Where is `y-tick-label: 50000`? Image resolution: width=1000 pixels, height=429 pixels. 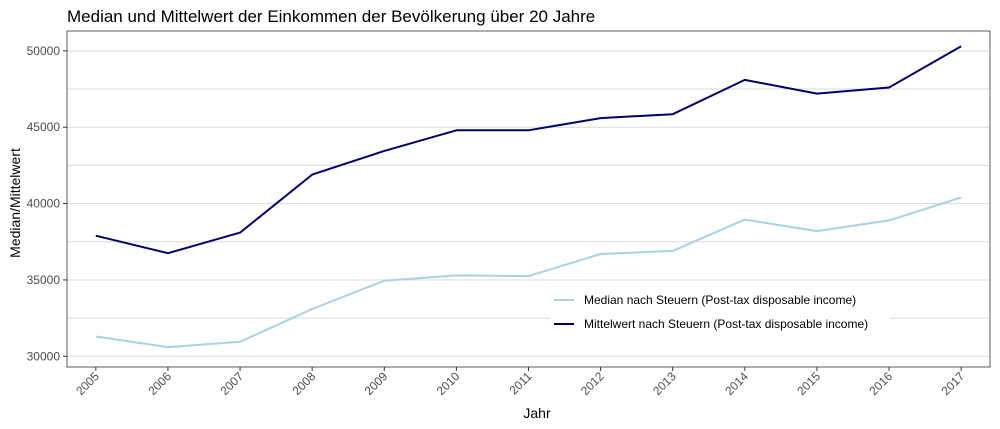 y-tick-label: 50000 is located at coordinates (44, 51).